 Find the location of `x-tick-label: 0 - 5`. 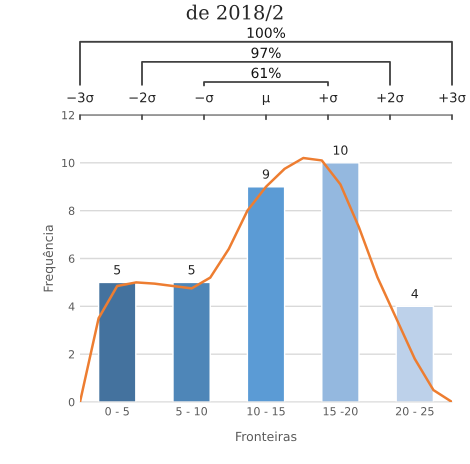

x-tick-label: 0 - 5 is located at coordinates (117, 411).